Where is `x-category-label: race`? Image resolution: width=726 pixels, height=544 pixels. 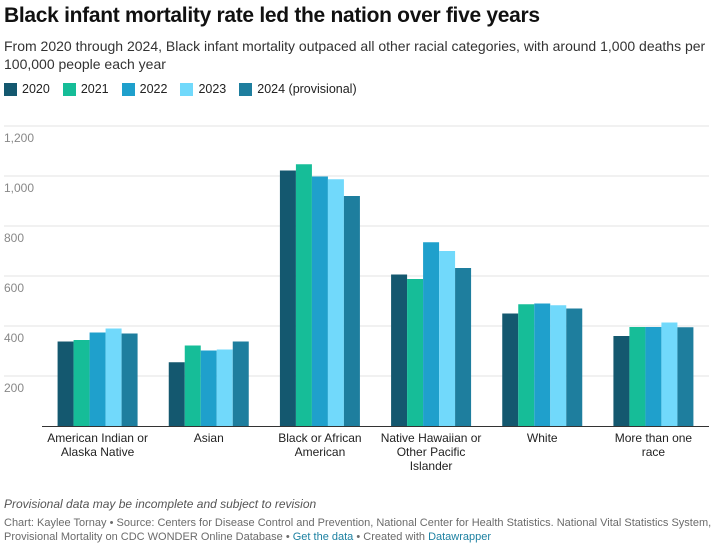 x-category-label: race is located at coordinates (654, 452).